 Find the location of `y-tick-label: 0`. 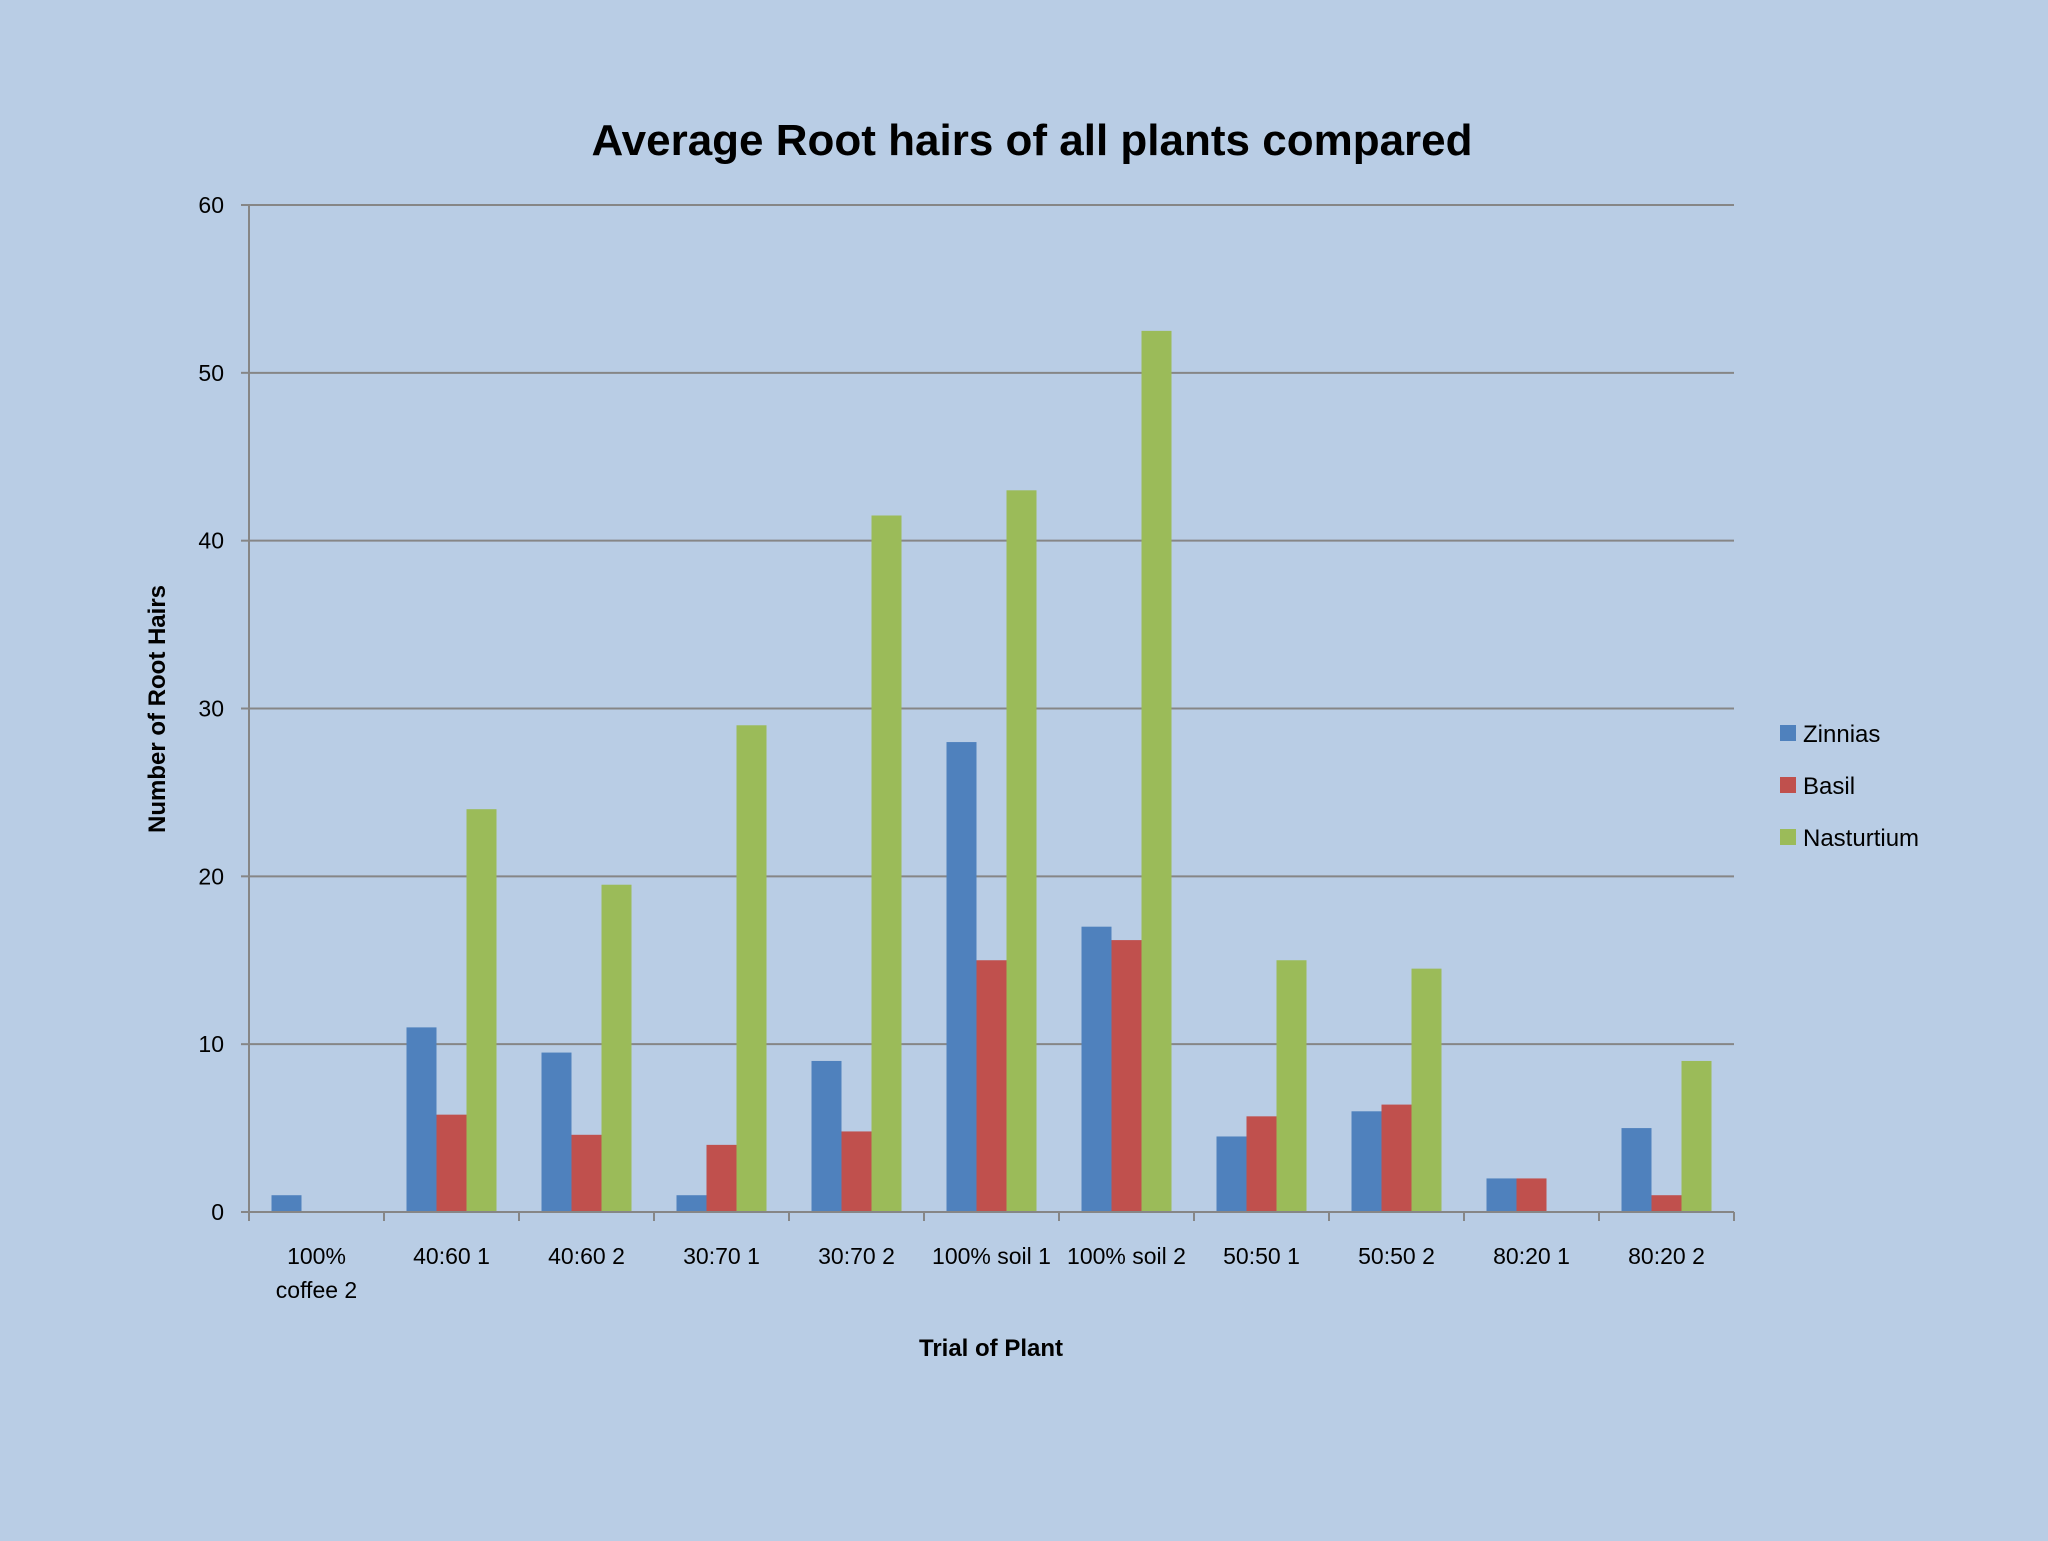

y-tick-label: 0 is located at coordinates (217, 1212).